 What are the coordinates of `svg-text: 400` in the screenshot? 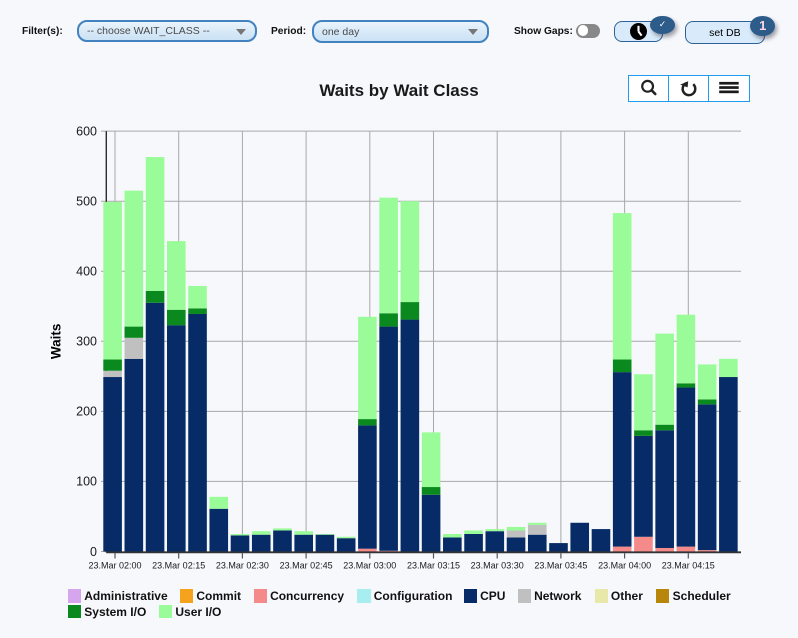 It's located at (86, 272).